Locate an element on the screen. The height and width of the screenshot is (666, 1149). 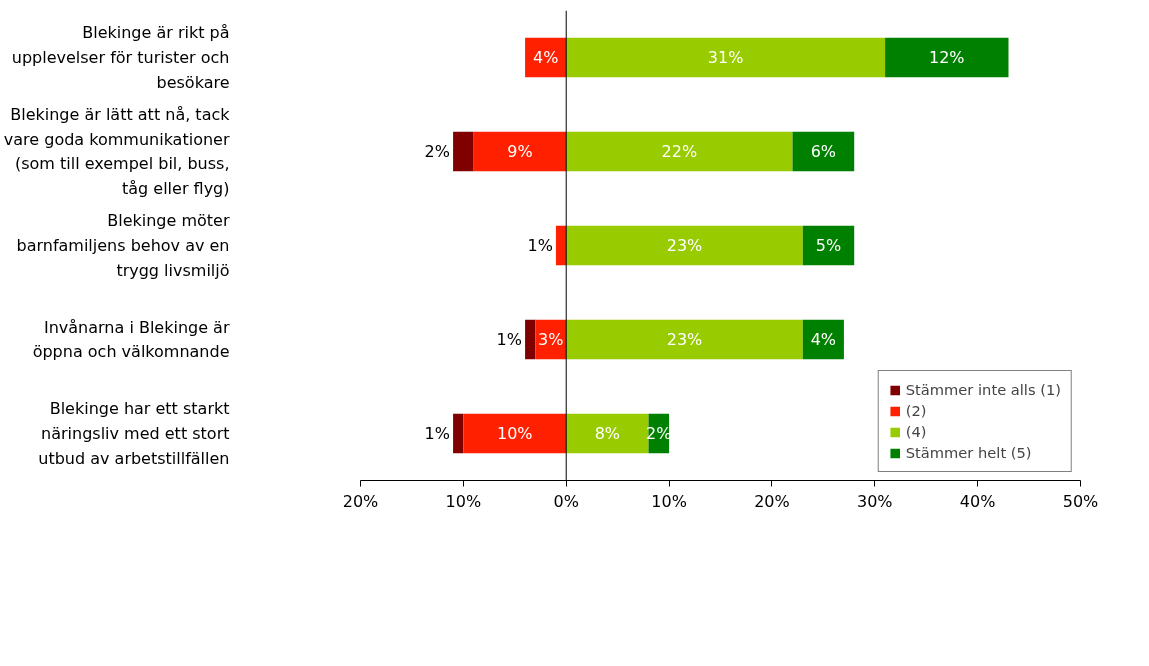
legend-label: (4) is located at coordinates (916, 431).